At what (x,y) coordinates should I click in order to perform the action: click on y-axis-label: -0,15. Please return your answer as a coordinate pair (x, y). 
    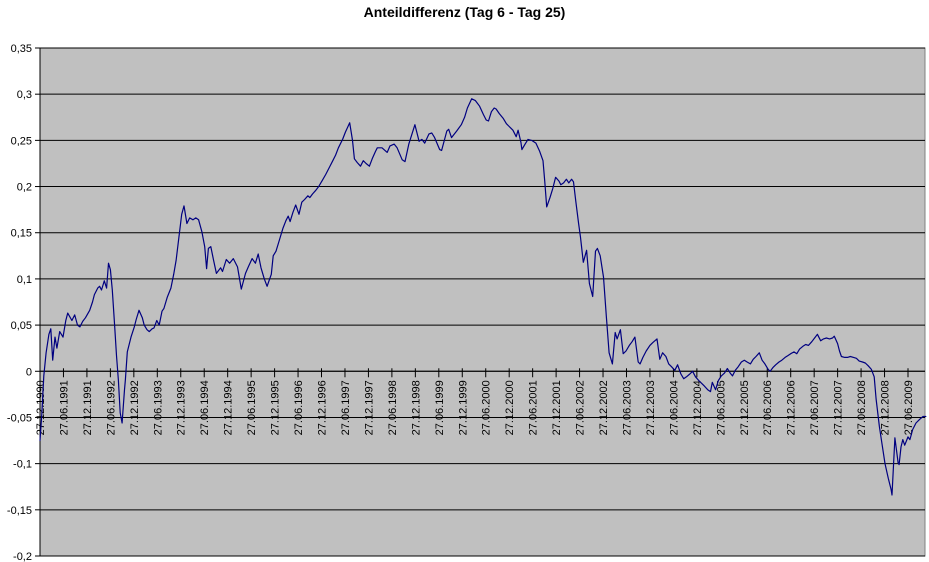
    Looking at the image, I should click on (19, 511).